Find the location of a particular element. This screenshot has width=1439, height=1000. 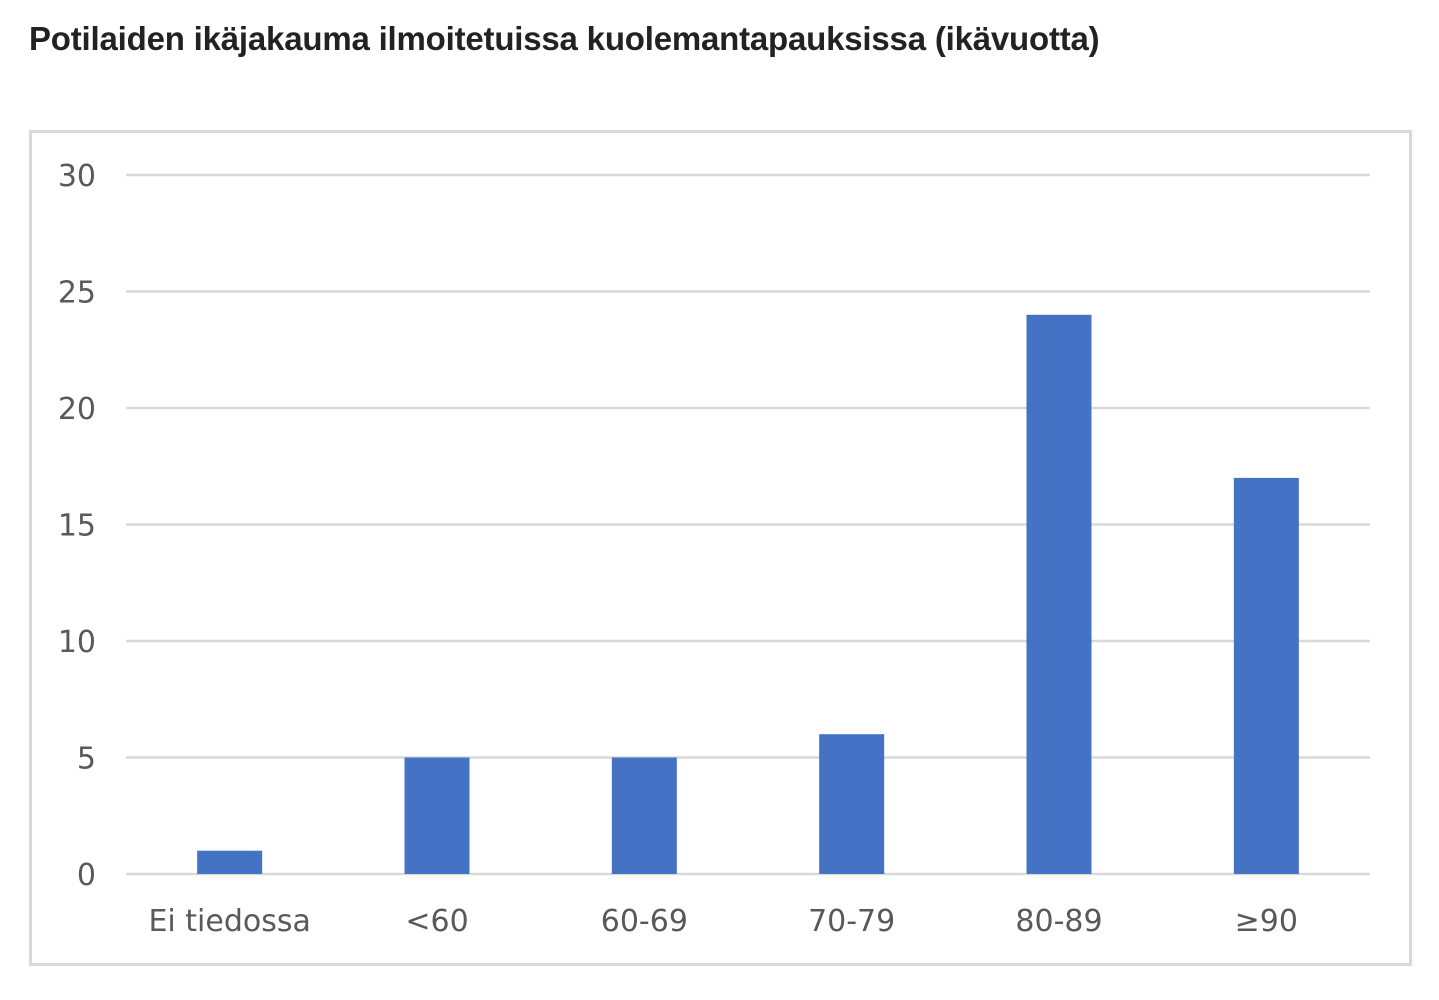

y-tick-label: 5 is located at coordinates (86, 759).